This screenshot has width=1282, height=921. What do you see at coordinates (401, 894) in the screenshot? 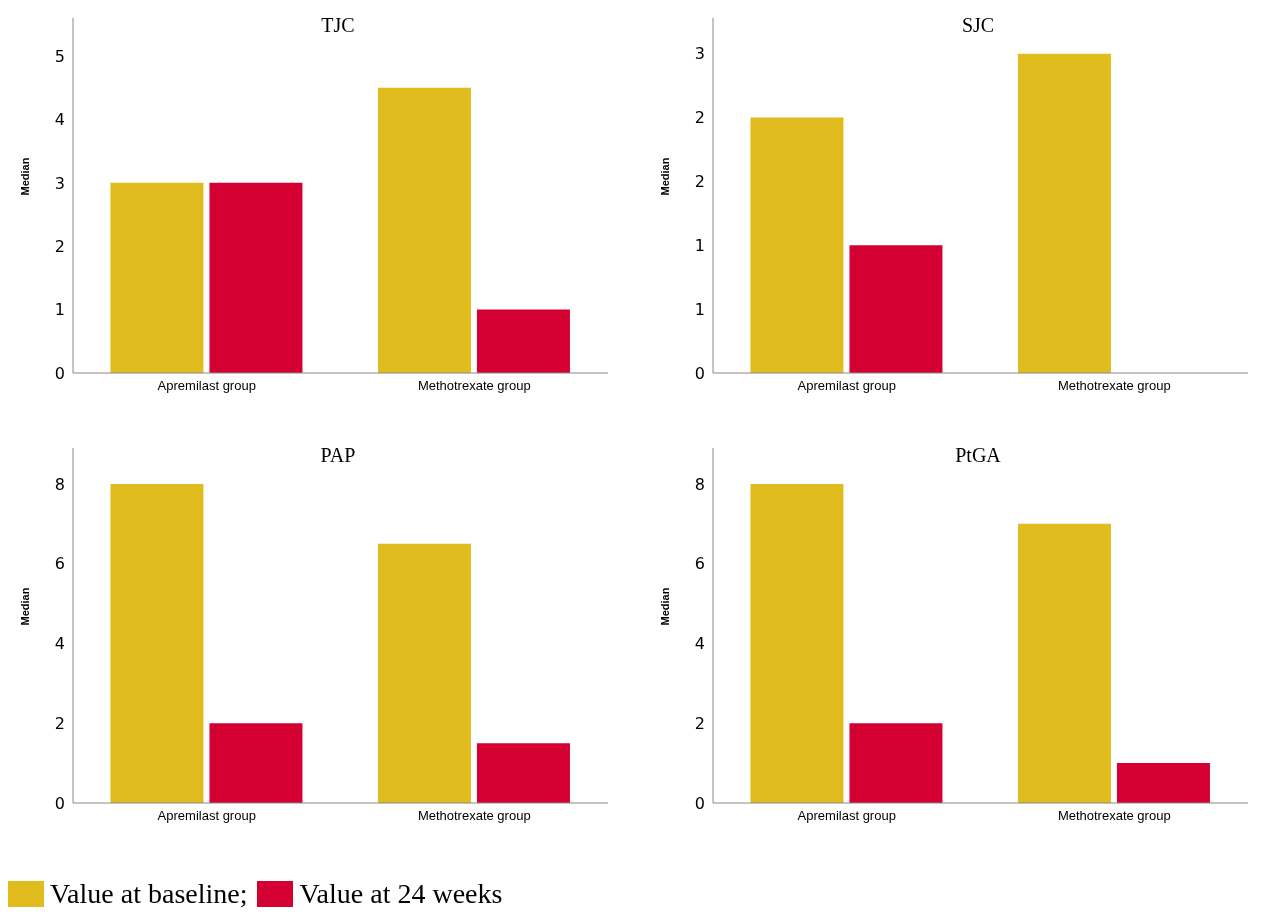
I see `legend-label: Value at 24 weeks` at bounding box center [401, 894].